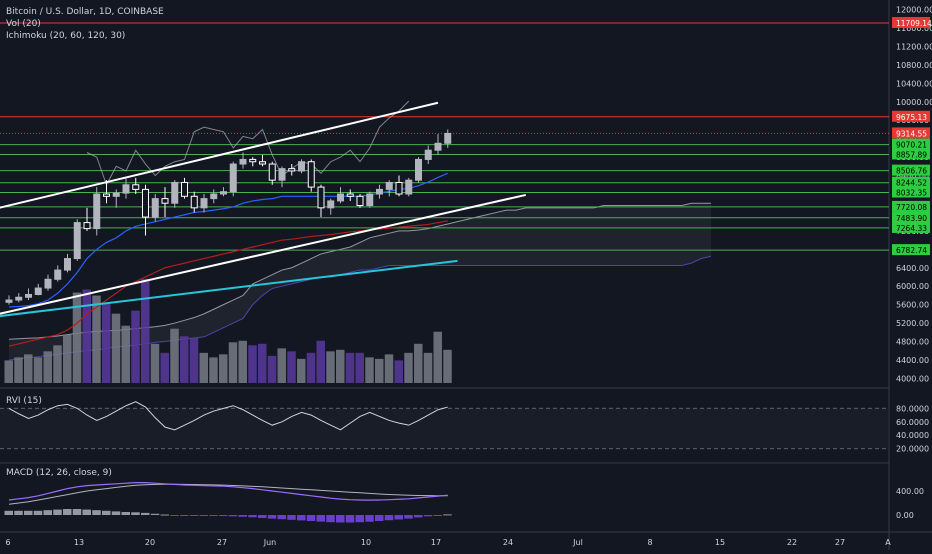 This screenshot has width=932, height=554. I want to click on time-tick-label: Jul, so click(577, 542).